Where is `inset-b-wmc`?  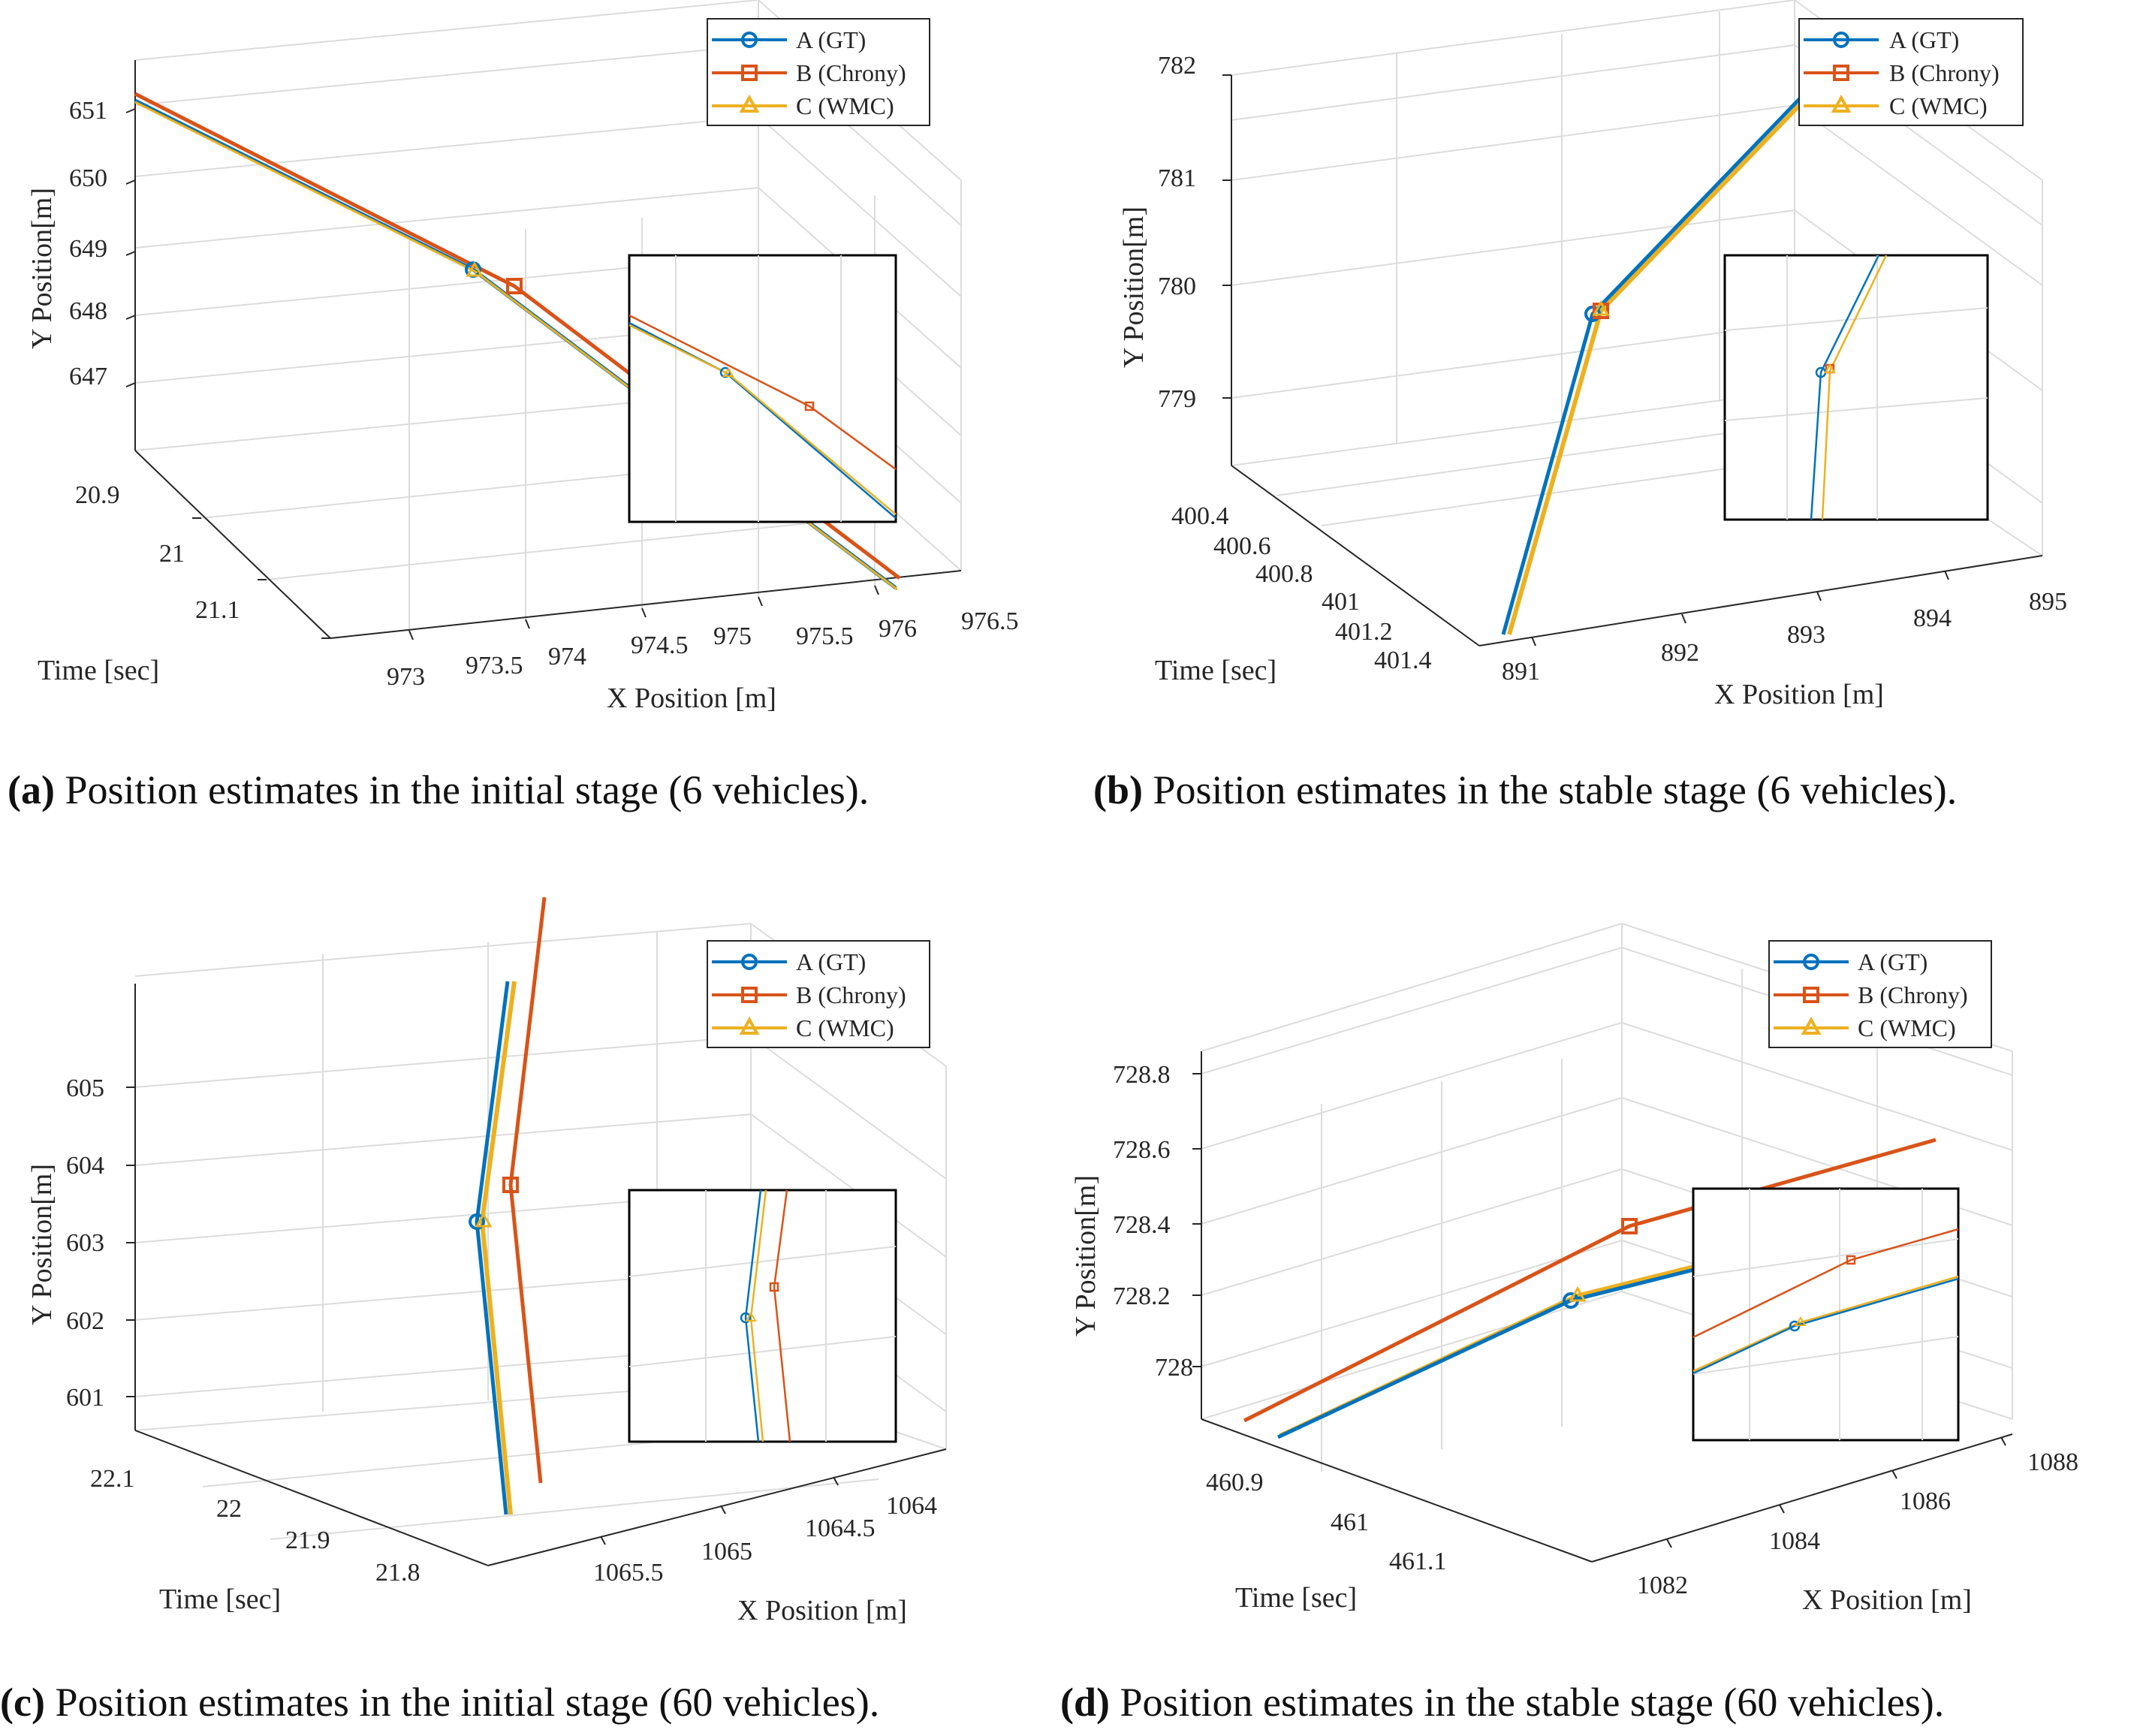
inset-b-wmc is located at coordinates (1854, 387).